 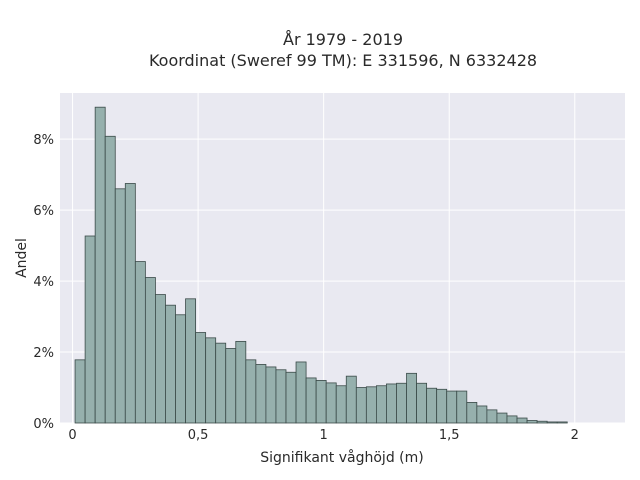 I want to click on x-axis-label: Signifikant våghöjd (m), so click(x=341, y=457).